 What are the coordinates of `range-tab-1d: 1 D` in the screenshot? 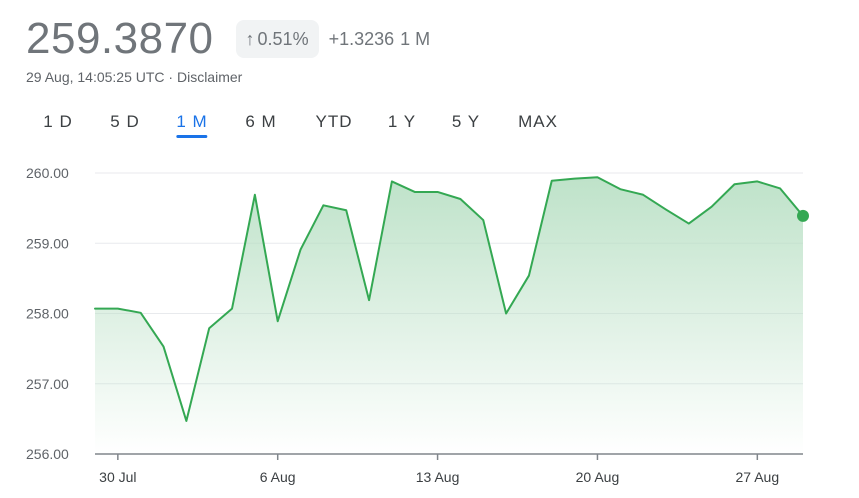 It's located at (58, 121).